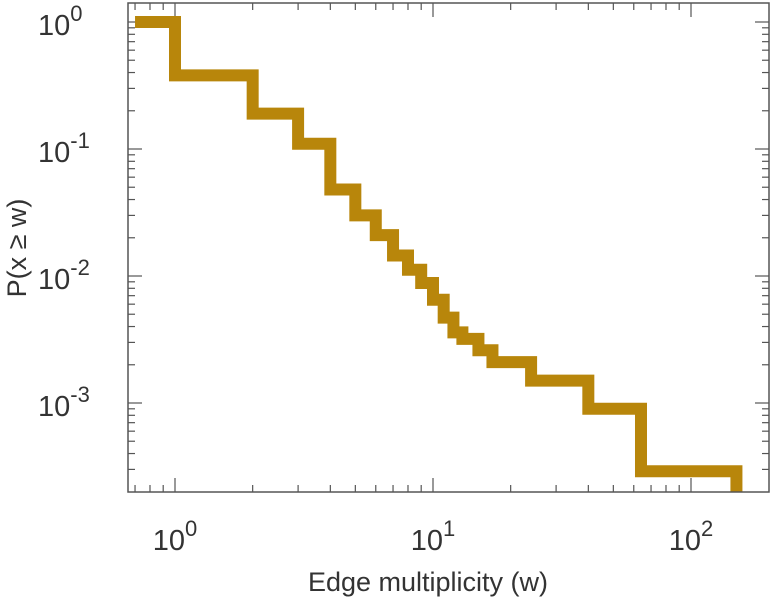 The height and width of the screenshot is (600, 777). What do you see at coordinates (64, 148) in the screenshot?
I see `y-tick-label: 10⁻¹` at bounding box center [64, 148].